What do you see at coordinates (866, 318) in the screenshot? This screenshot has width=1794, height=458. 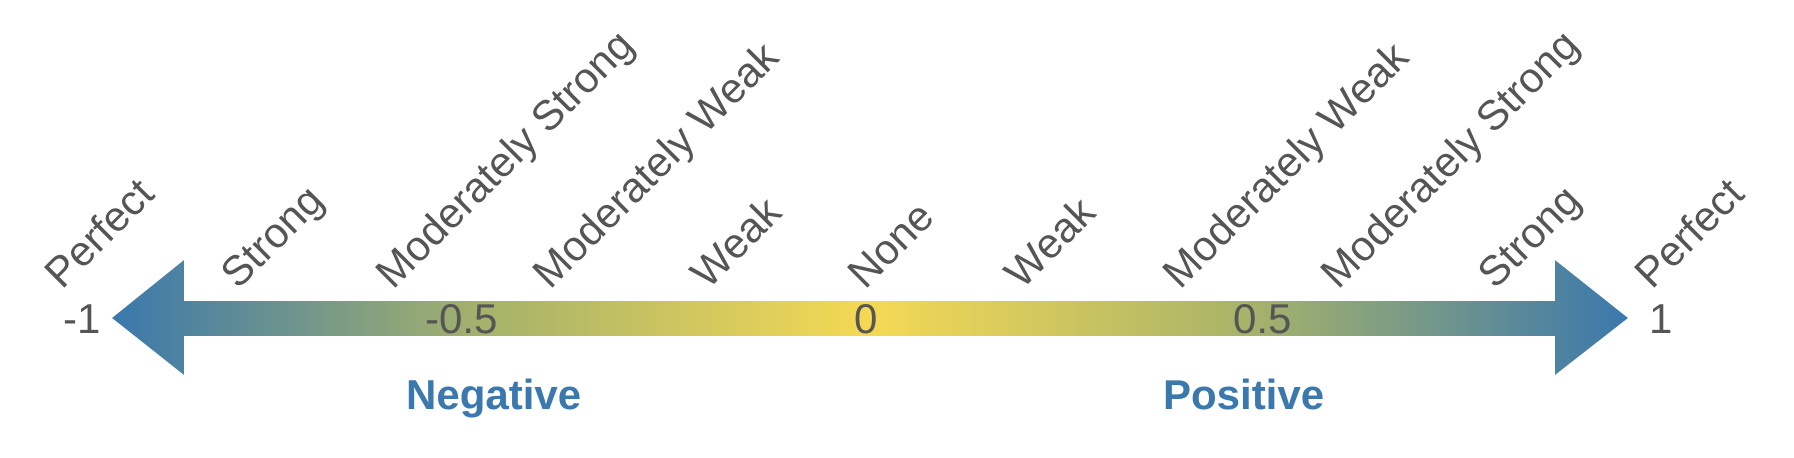 I see `tick-0: 0` at bounding box center [866, 318].